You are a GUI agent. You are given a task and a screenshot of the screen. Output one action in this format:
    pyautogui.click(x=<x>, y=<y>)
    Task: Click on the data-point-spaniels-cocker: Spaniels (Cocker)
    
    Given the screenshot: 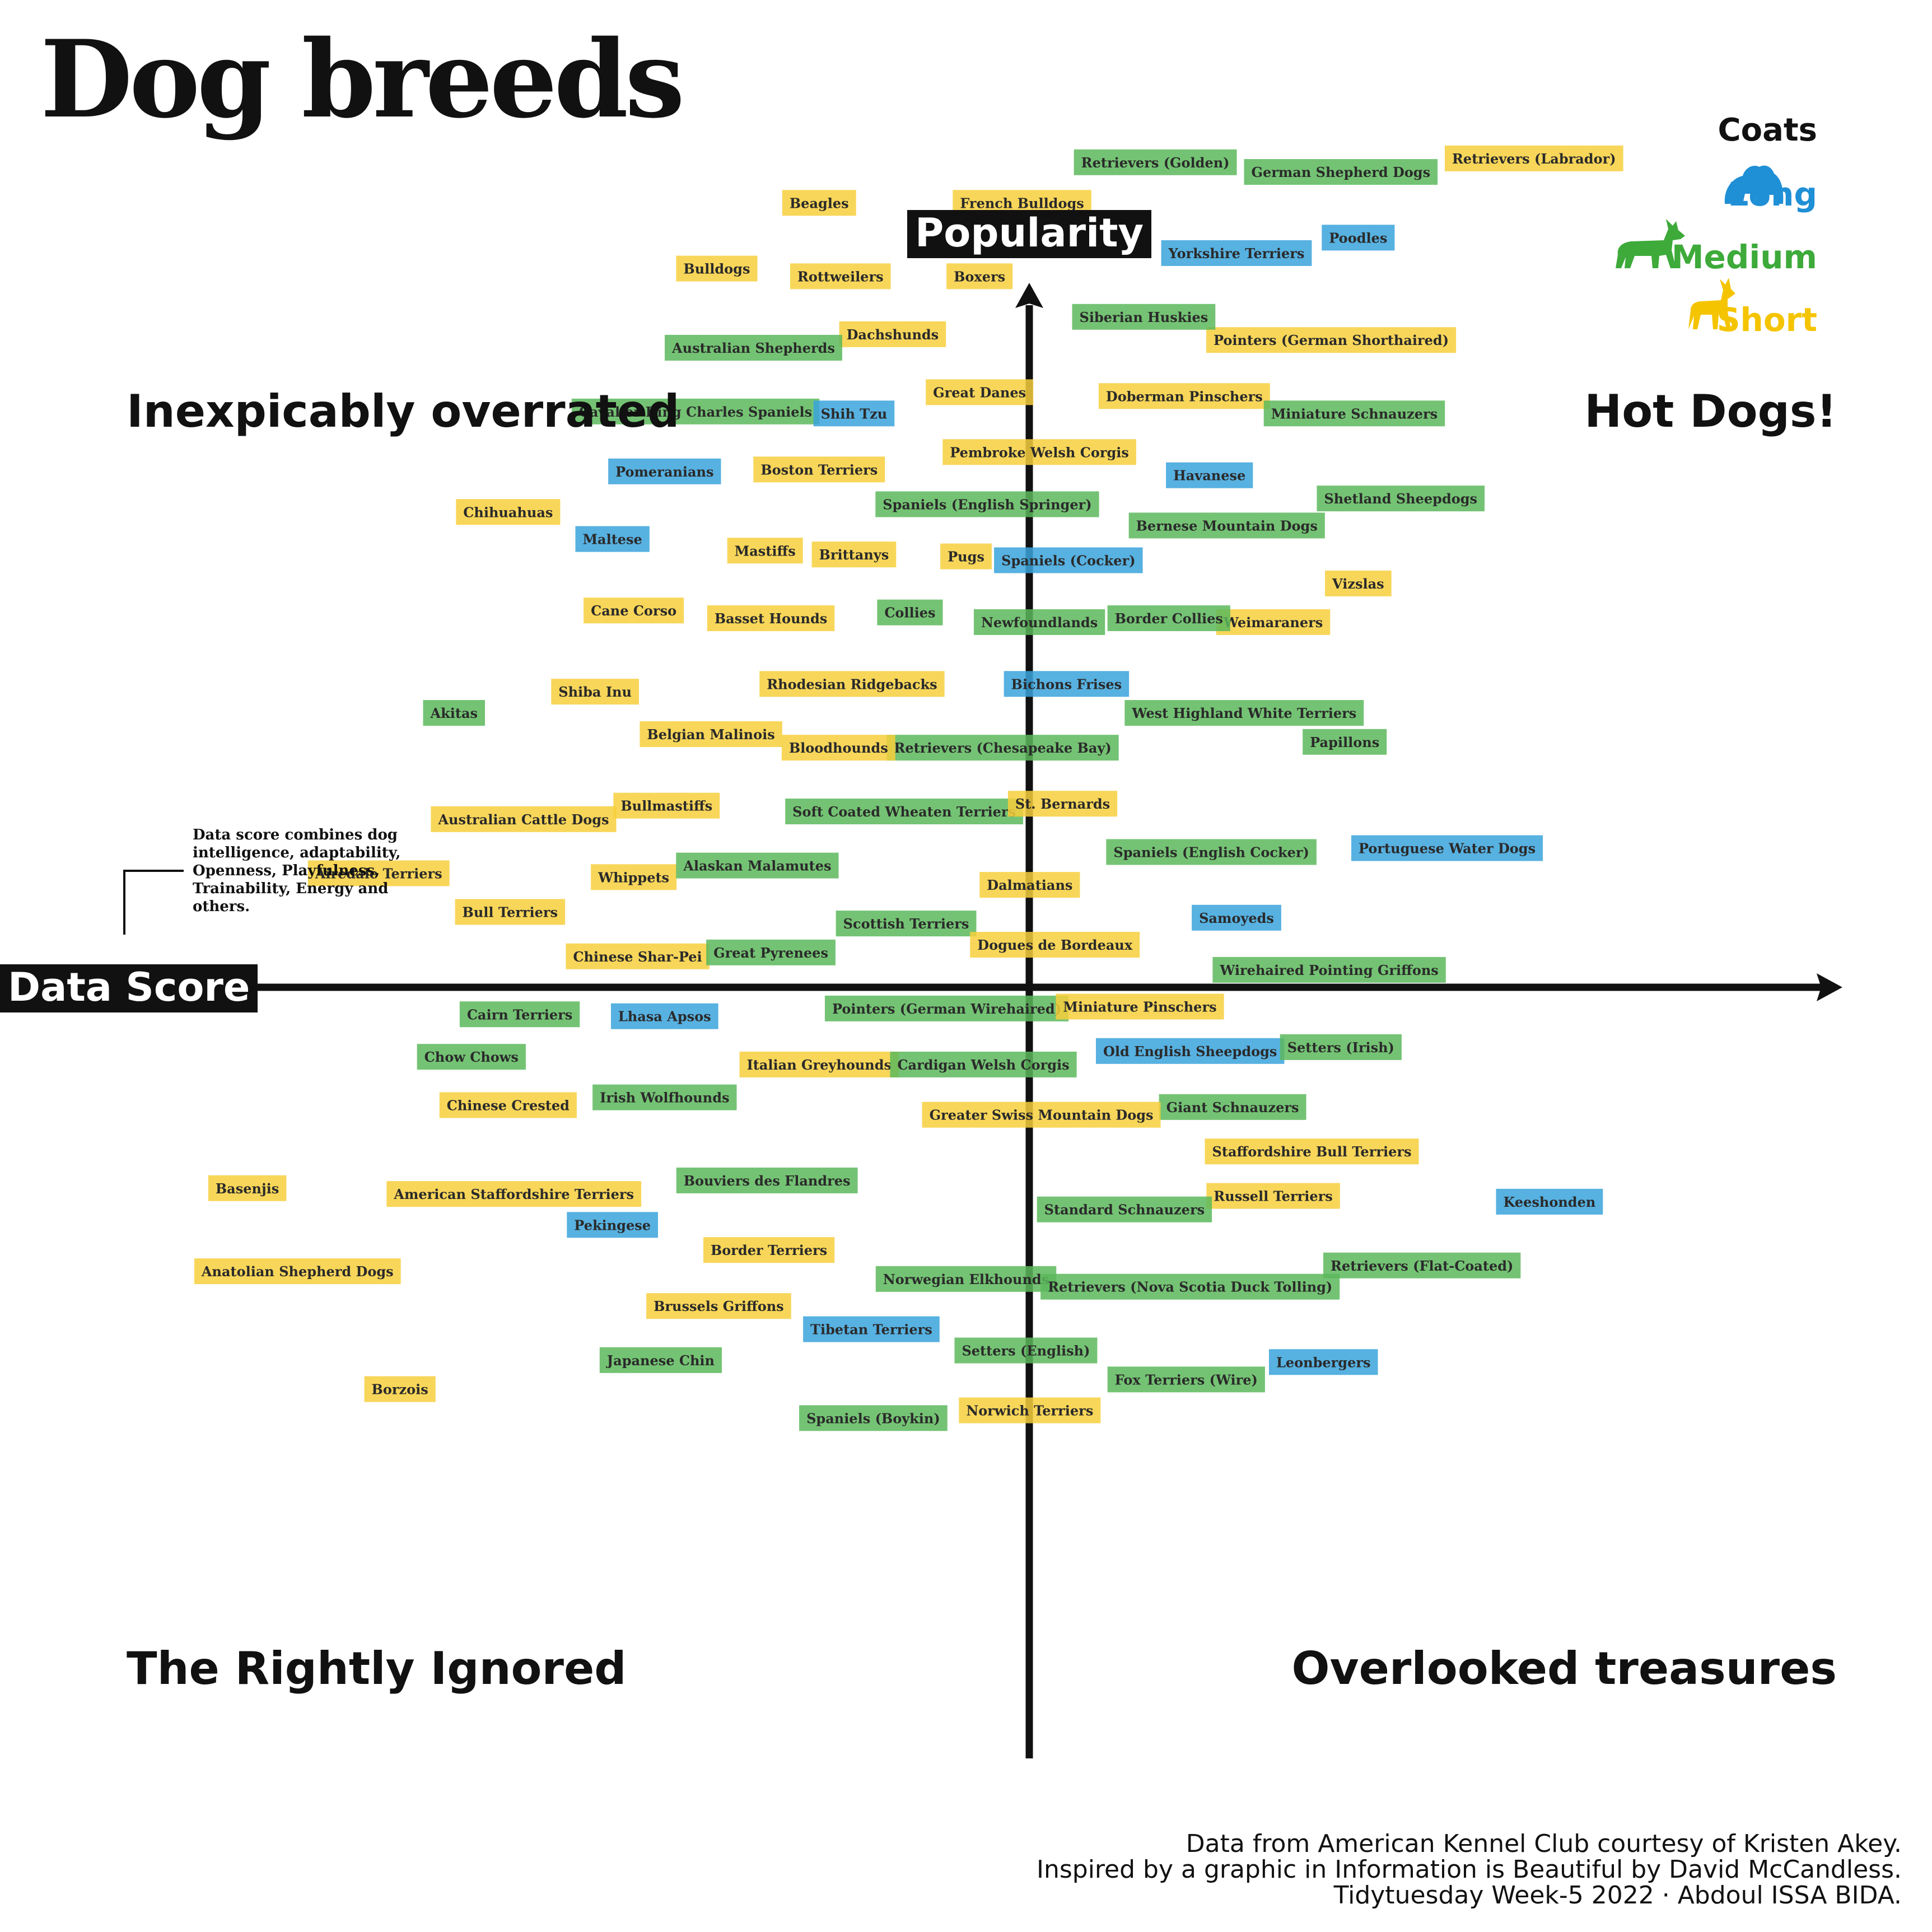 What is the action you would take?
    pyautogui.click(x=1069, y=560)
    